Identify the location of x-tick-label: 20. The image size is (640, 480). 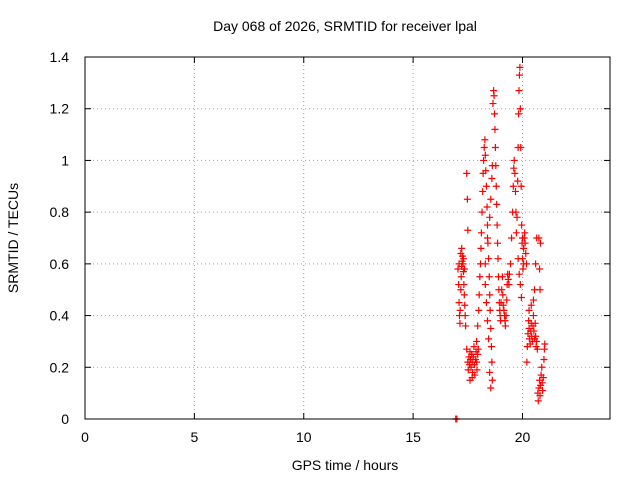
(523, 437).